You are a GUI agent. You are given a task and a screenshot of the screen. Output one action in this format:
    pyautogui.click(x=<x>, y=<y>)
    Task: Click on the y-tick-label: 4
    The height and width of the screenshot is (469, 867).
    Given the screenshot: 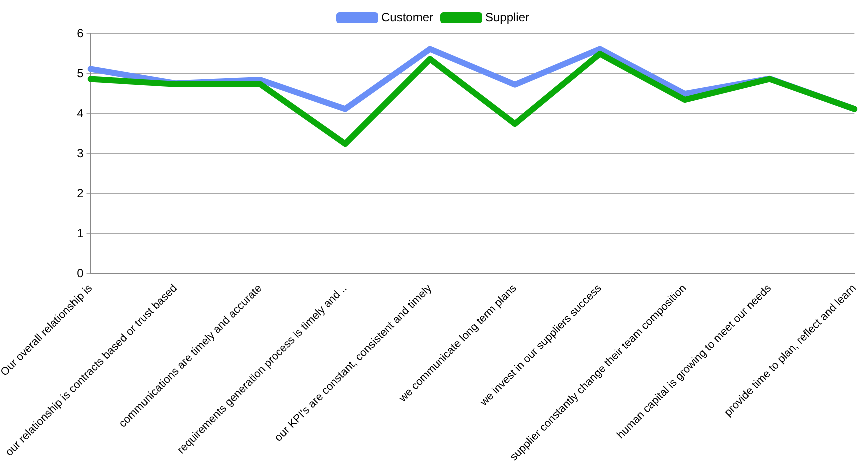 What is the action you would take?
    pyautogui.click(x=80, y=113)
    